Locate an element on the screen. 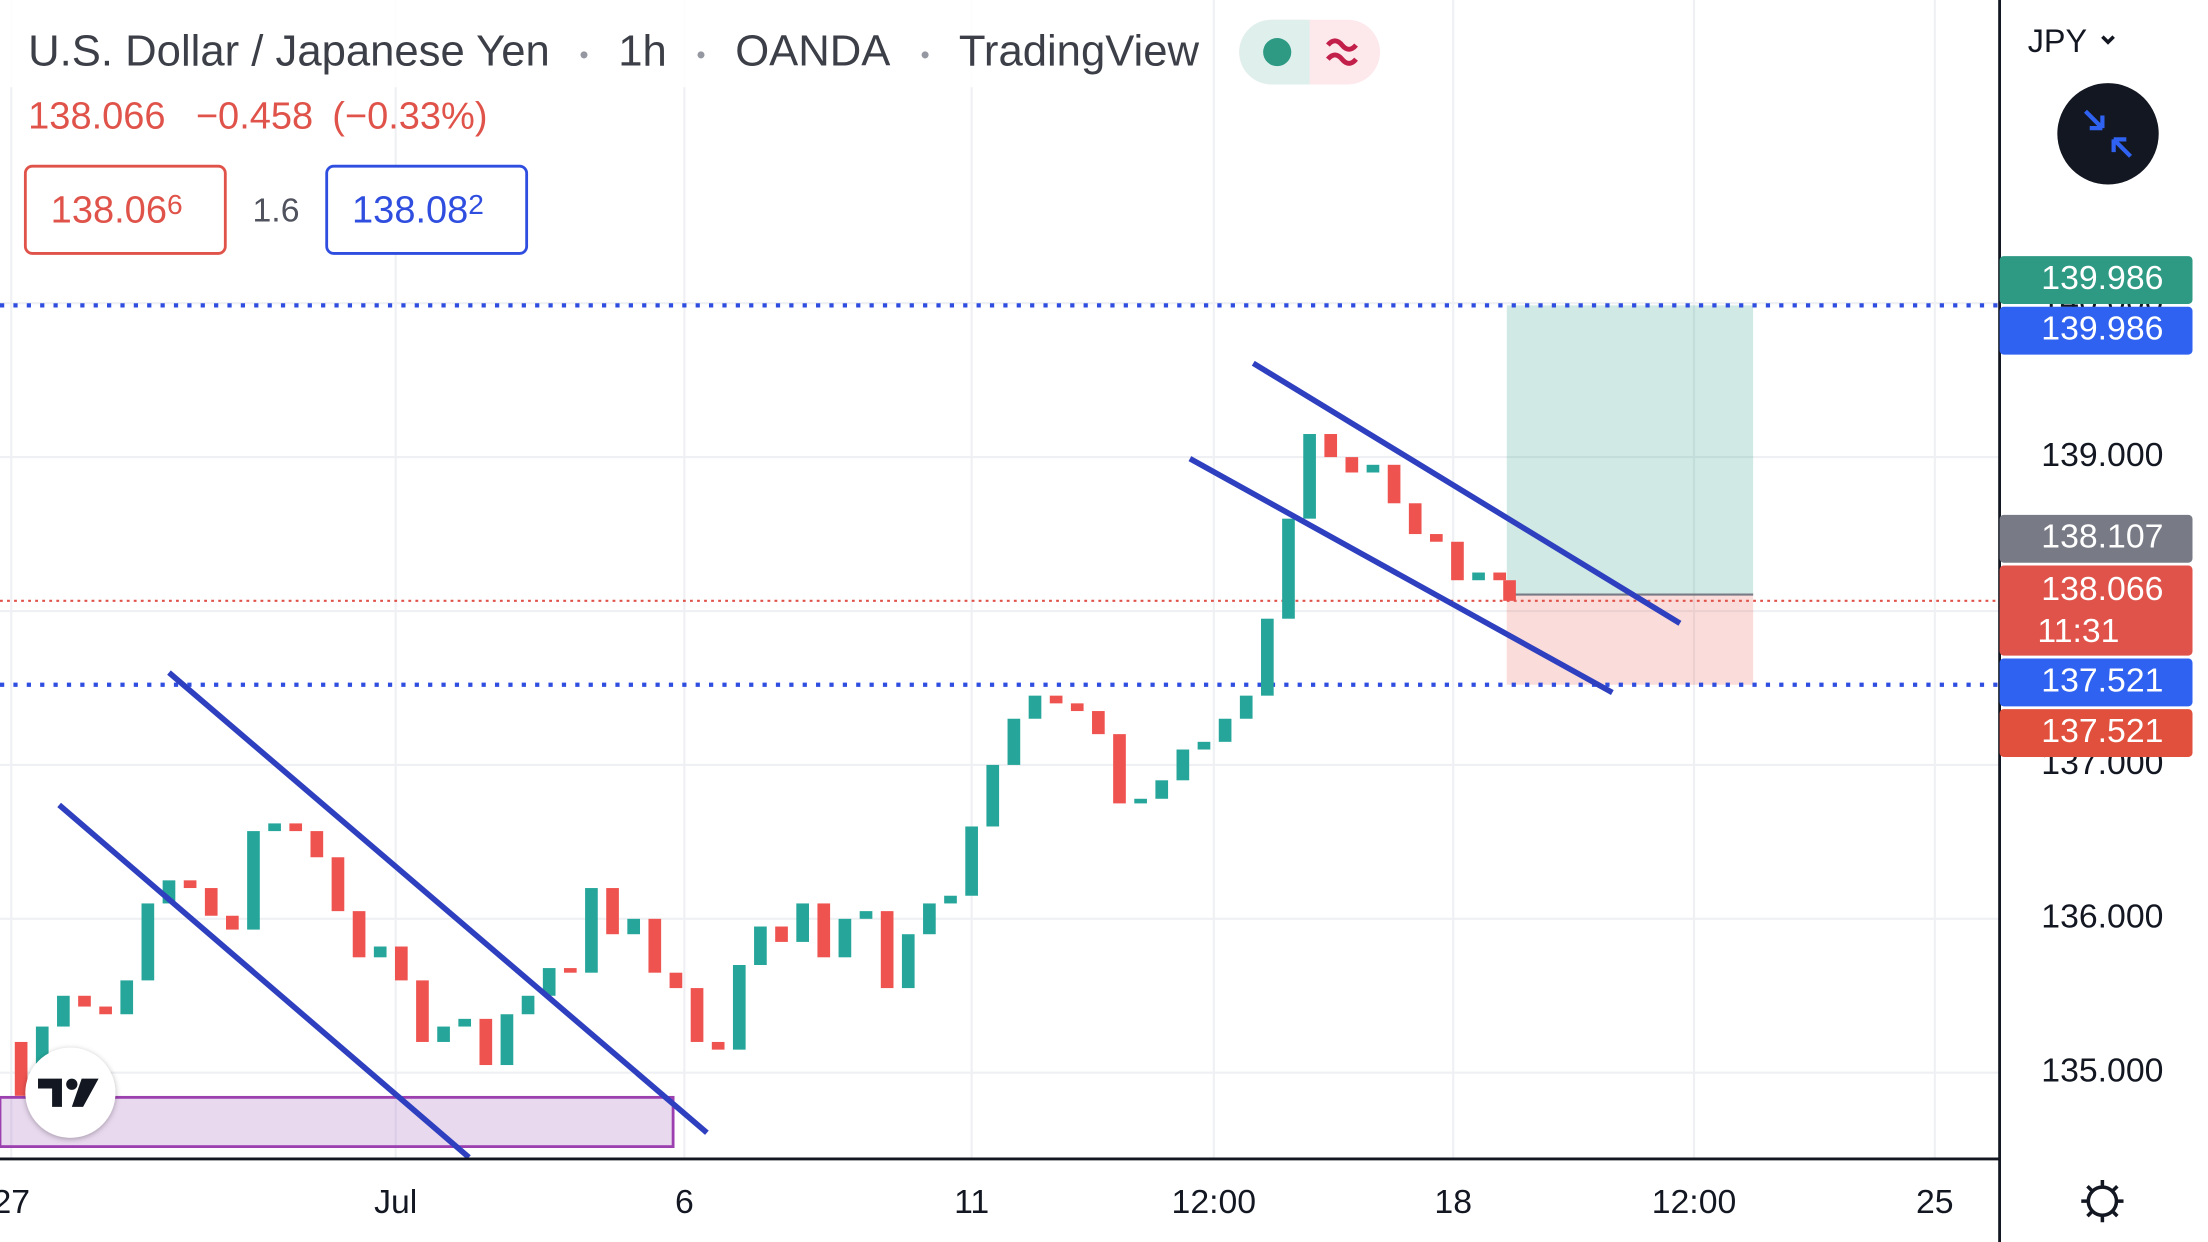 This screenshot has width=2208, height=1242. x-tick-label: 27 is located at coordinates (15, 1202).